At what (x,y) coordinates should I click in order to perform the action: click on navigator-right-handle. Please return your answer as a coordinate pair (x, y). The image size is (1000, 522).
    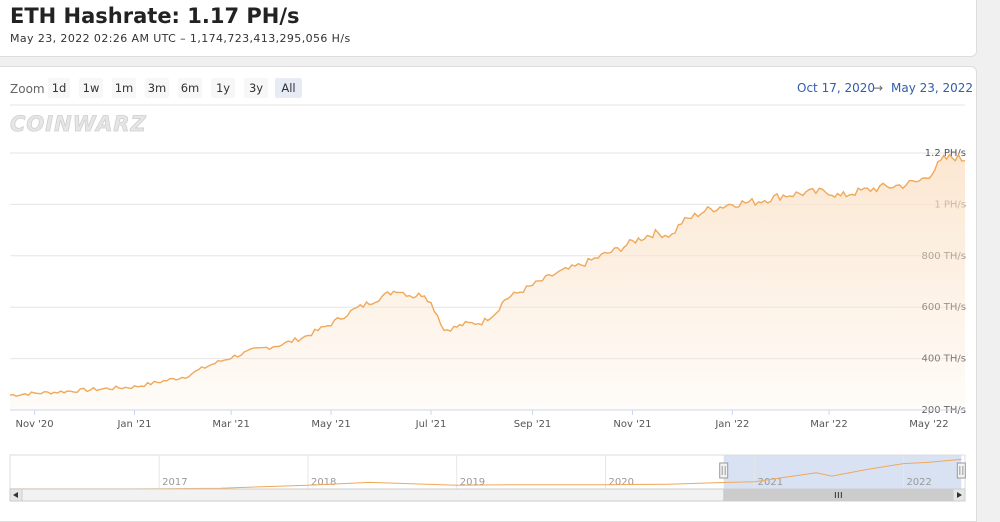
    Looking at the image, I should click on (961, 470).